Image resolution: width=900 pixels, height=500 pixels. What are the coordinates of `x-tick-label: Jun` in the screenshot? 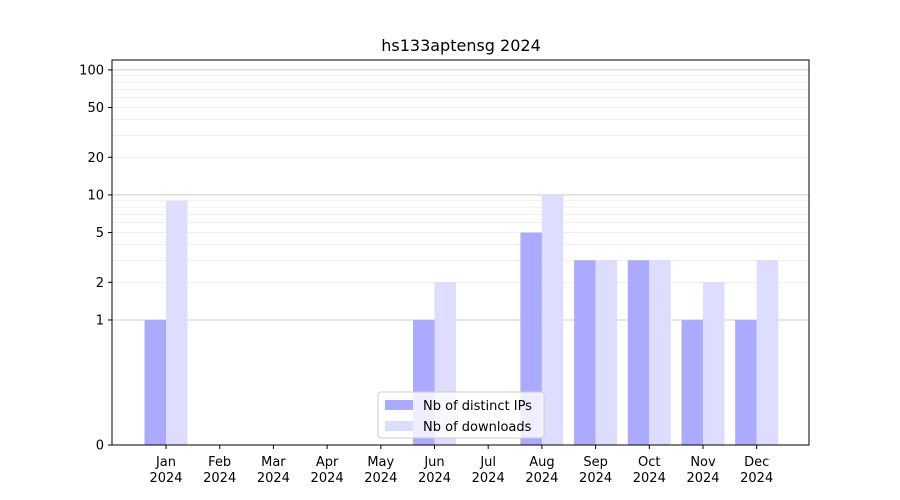 It's located at (433, 462).